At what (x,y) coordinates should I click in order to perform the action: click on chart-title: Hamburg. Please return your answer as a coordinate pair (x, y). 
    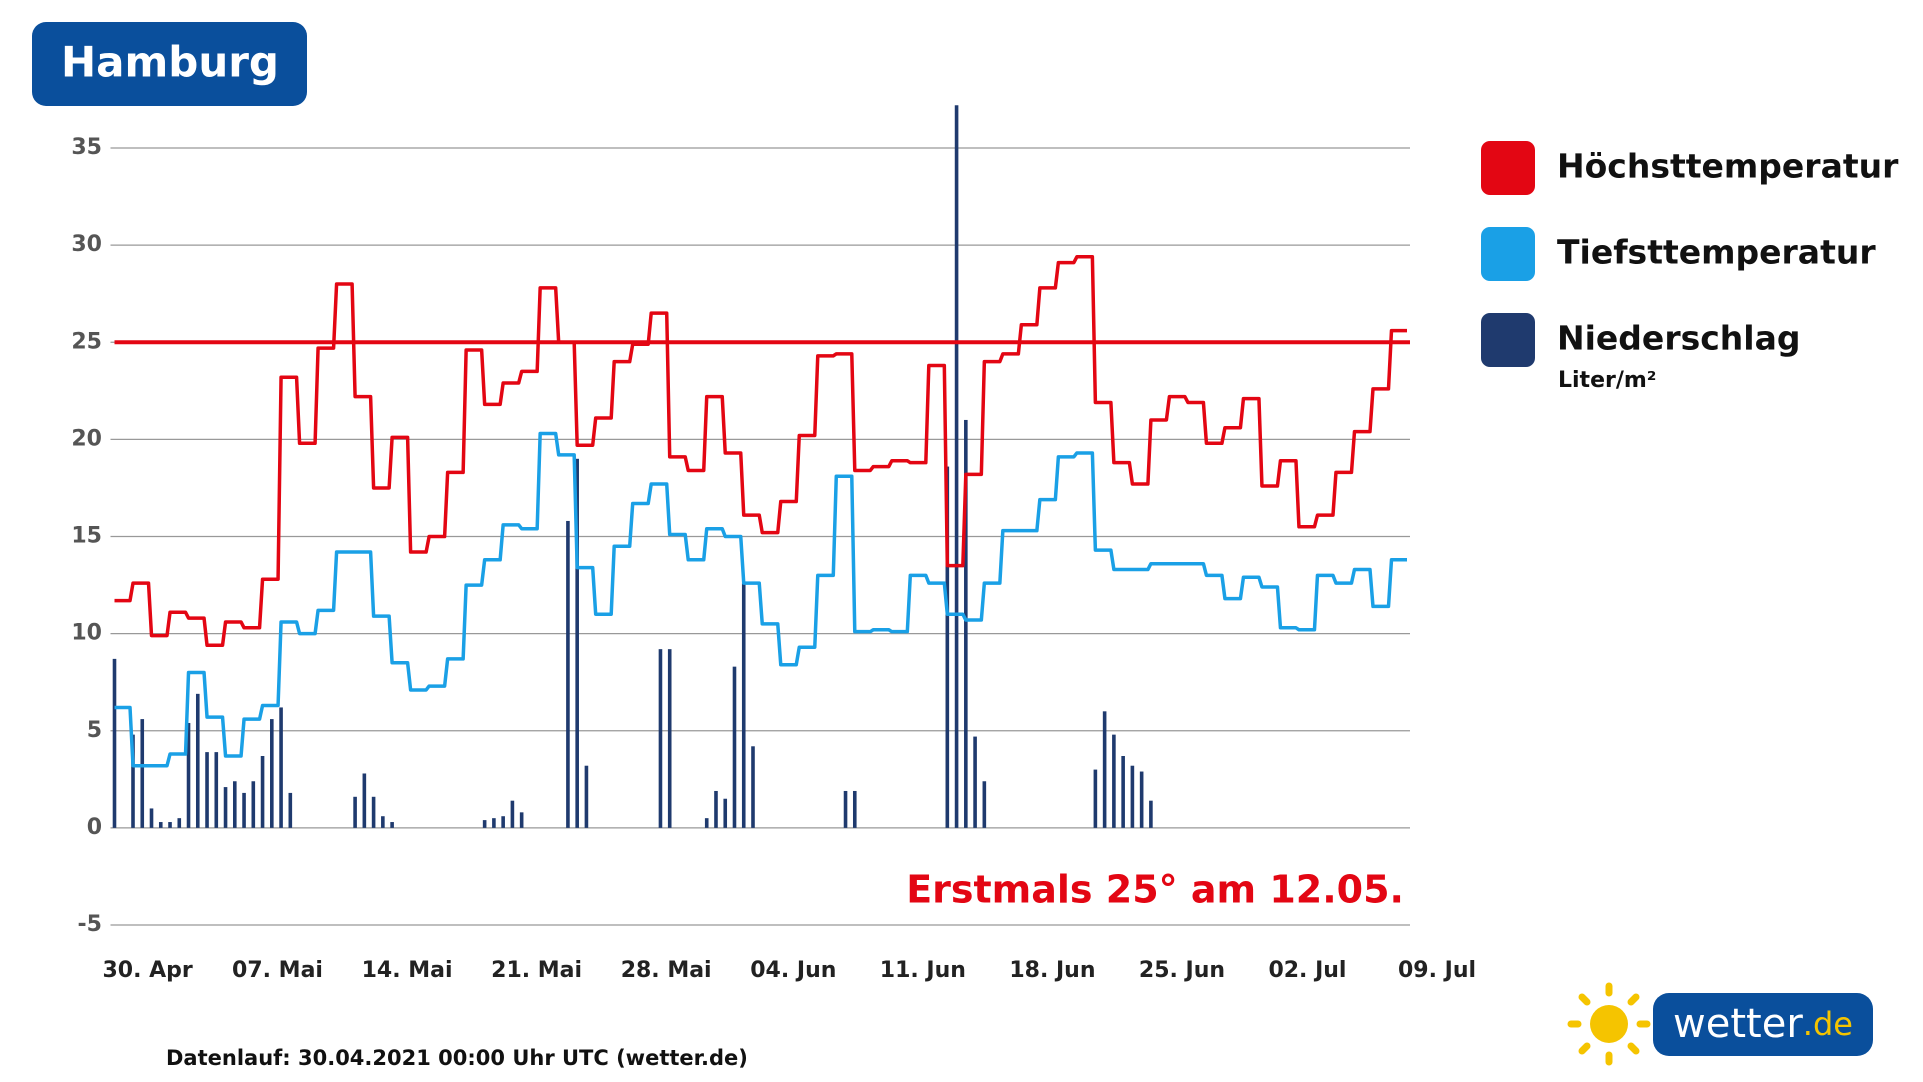
    Looking at the image, I should click on (170, 62).